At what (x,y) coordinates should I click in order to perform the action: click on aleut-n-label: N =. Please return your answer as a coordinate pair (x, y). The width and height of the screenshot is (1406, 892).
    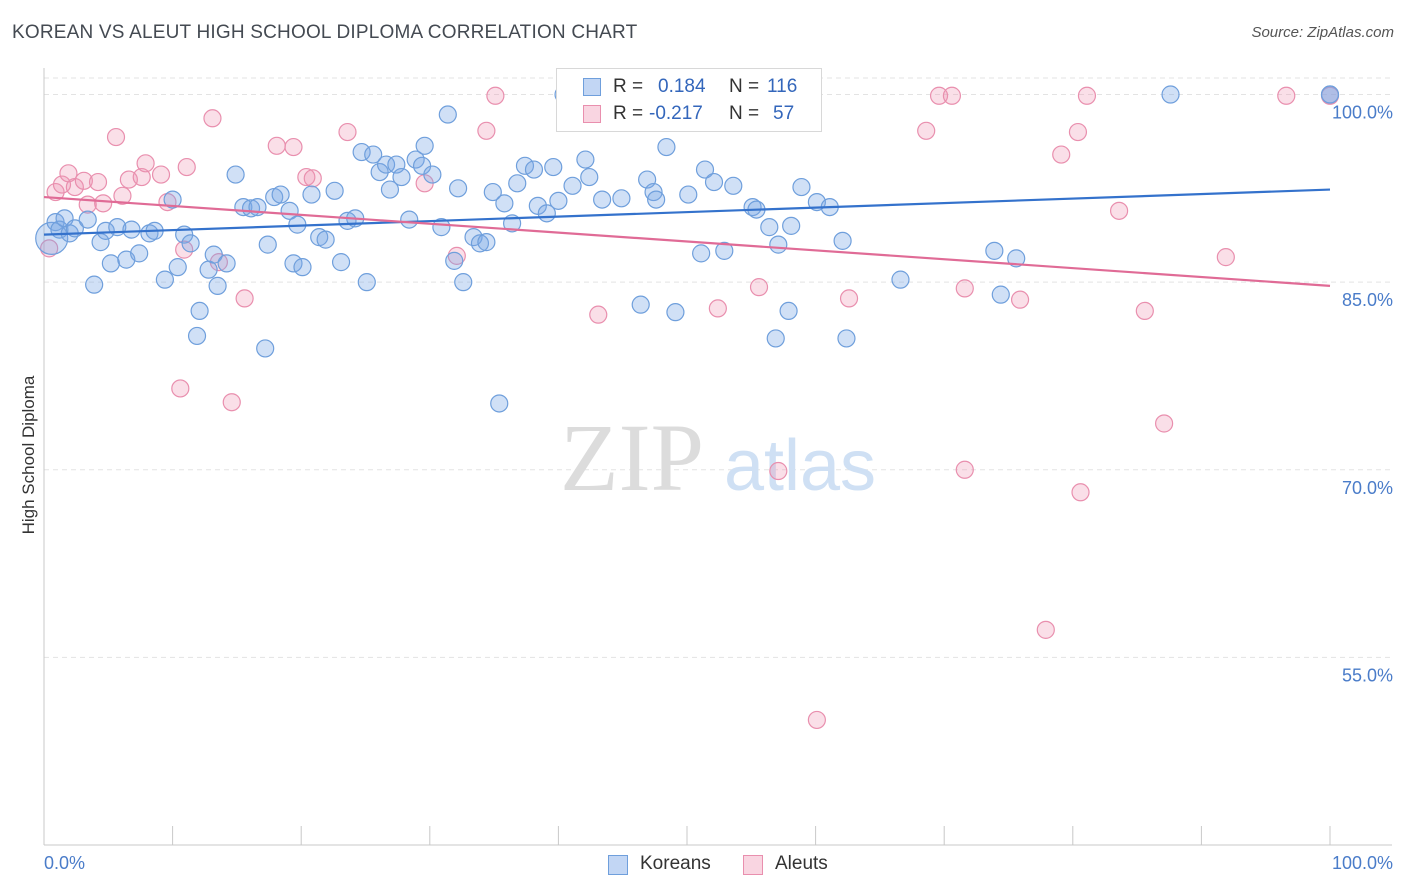
    Looking at the image, I should click on (744, 113).